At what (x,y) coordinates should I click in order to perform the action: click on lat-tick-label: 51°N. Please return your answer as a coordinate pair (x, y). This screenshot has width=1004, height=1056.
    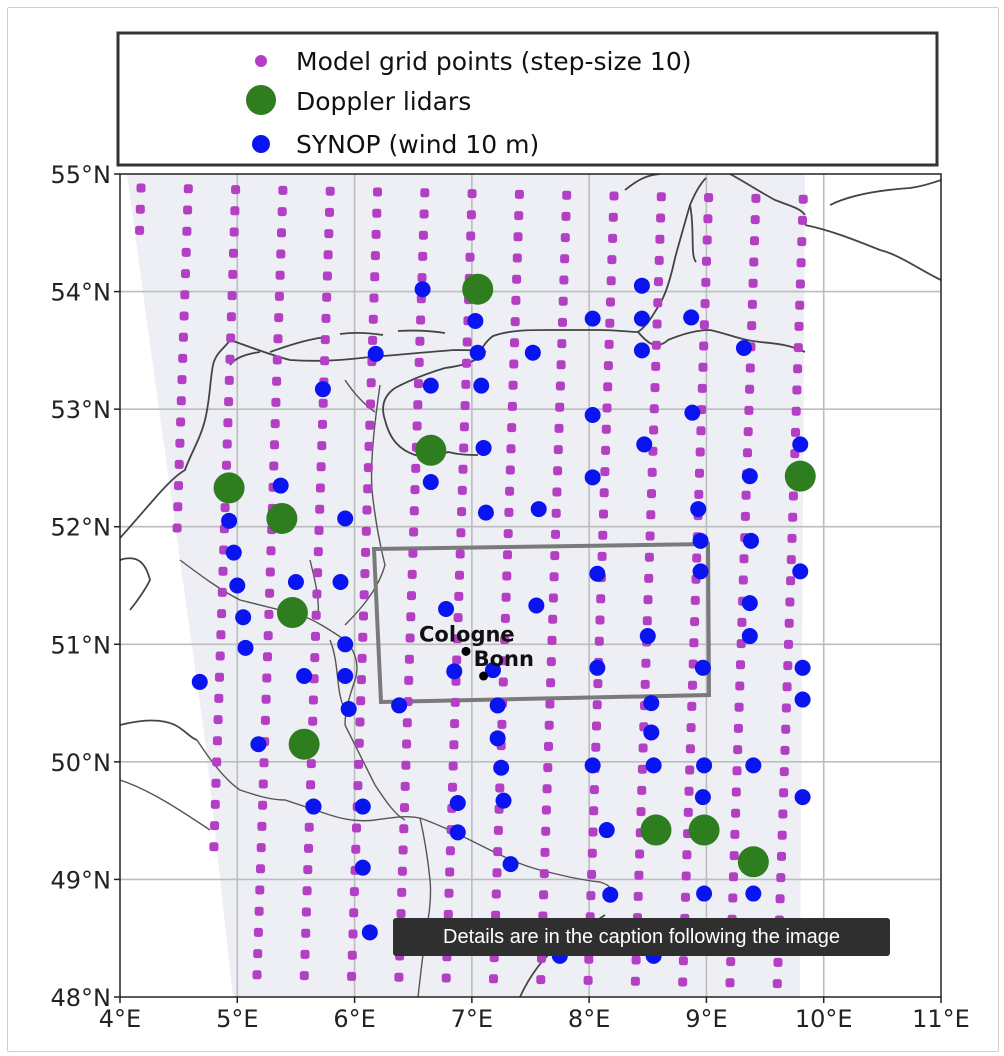
    Looking at the image, I should click on (81, 645).